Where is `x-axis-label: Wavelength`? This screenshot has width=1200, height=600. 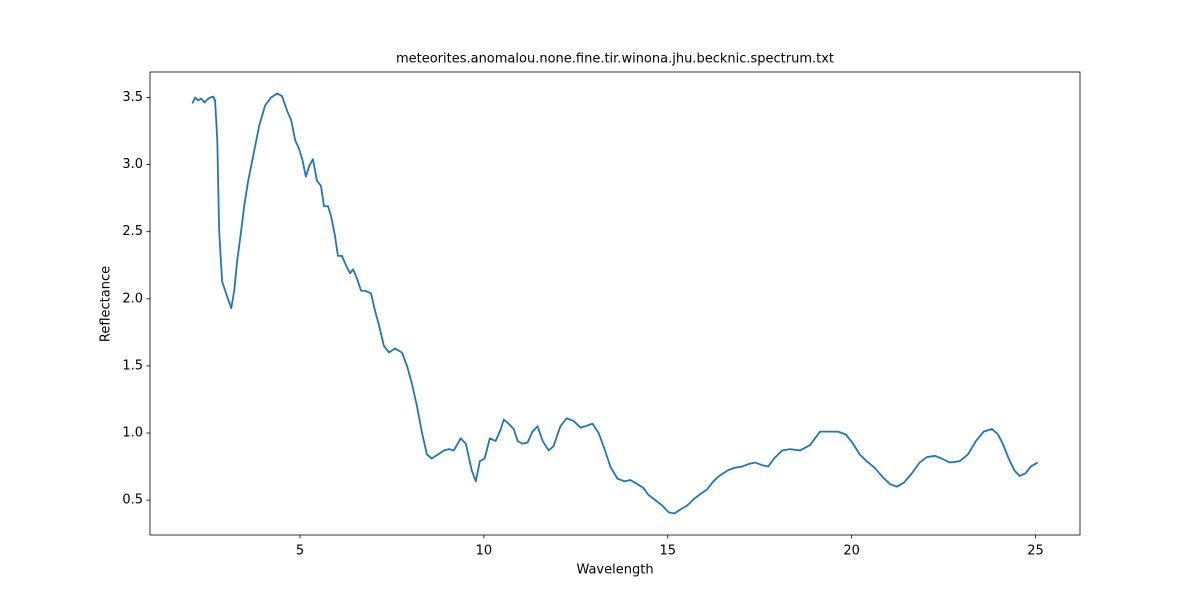
x-axis-label: Wavelength is located at coordinates (614, 570).